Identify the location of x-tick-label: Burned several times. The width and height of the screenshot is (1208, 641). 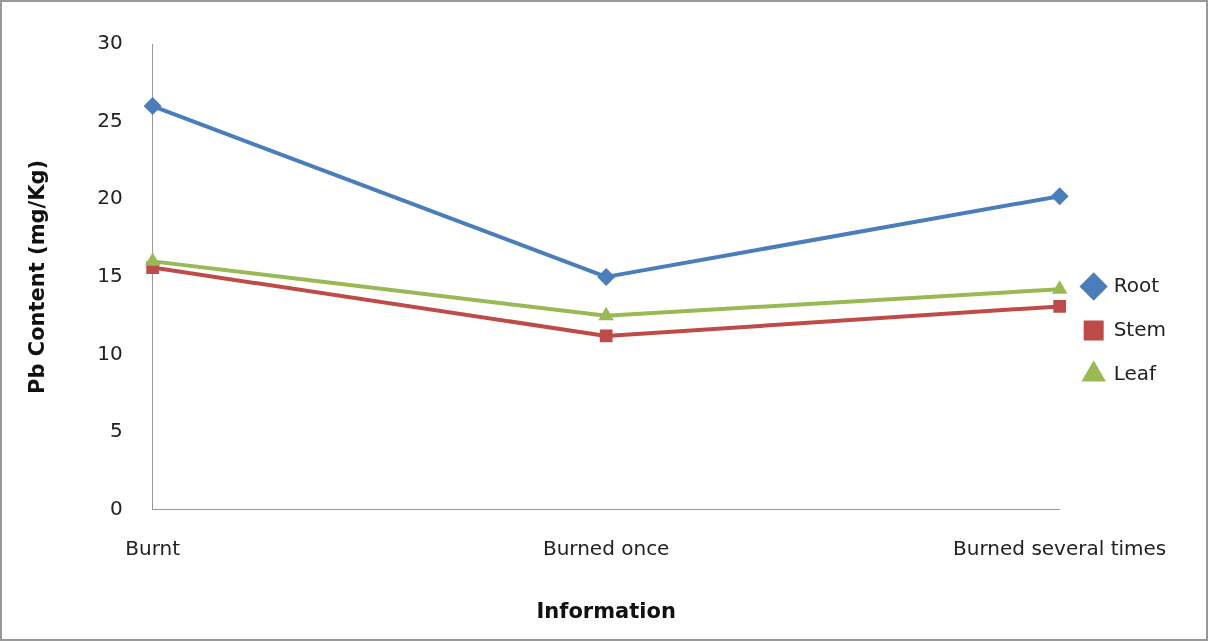
(1060, 548).